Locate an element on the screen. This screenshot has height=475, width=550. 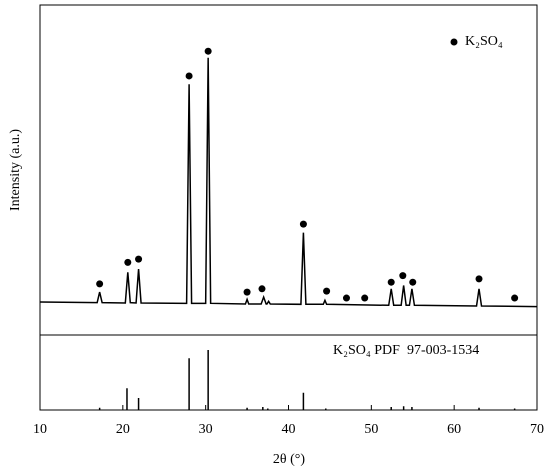
x-tick-label: 20 is located at coordinates (123, 429).